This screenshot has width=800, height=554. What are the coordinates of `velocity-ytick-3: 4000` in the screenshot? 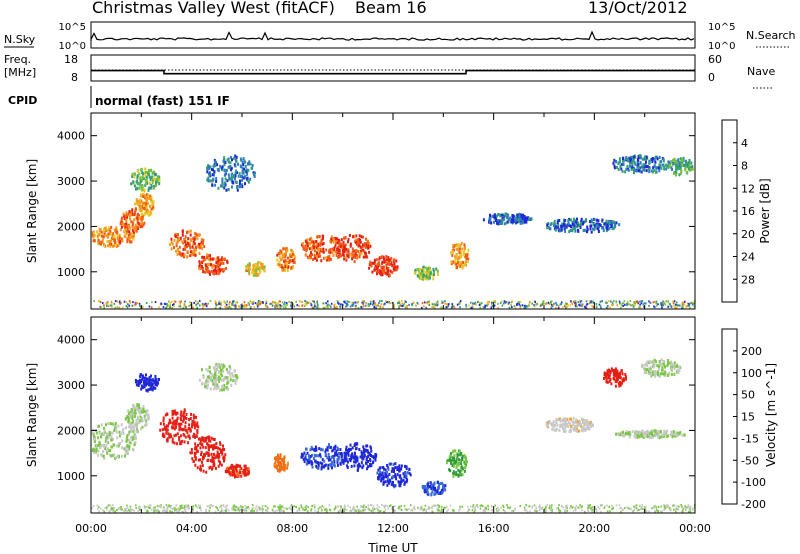 It's located at (71, 340).